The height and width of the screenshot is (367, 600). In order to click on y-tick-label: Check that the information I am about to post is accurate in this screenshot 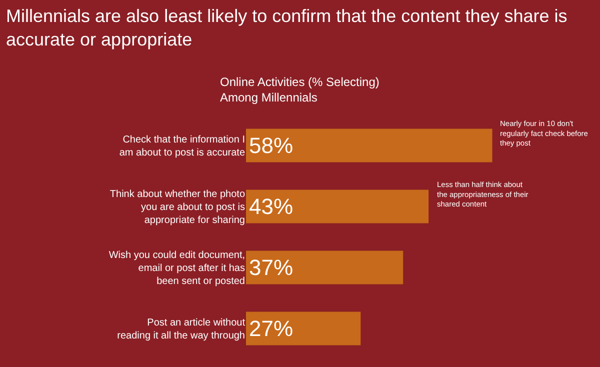, I will do `click(182, 146)`.